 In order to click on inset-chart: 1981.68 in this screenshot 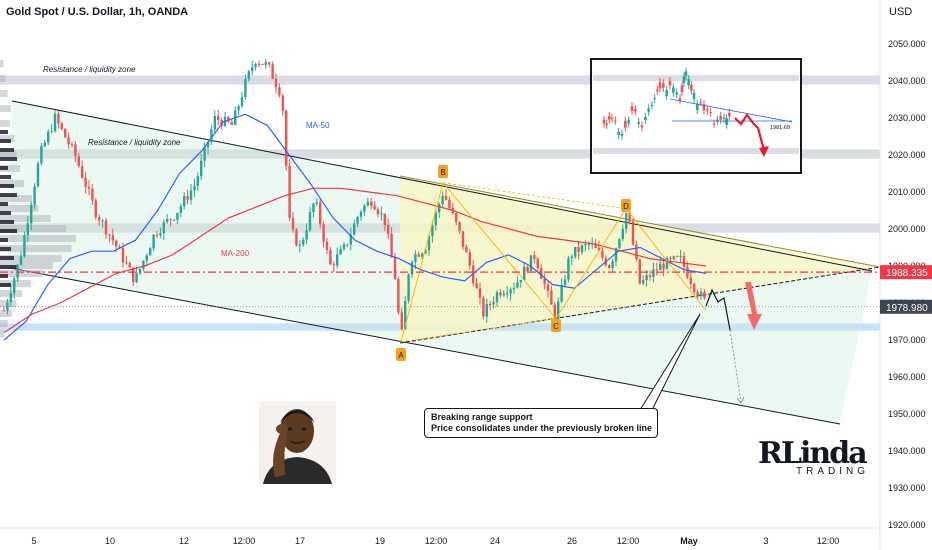, I will do `click(696, 116)`.